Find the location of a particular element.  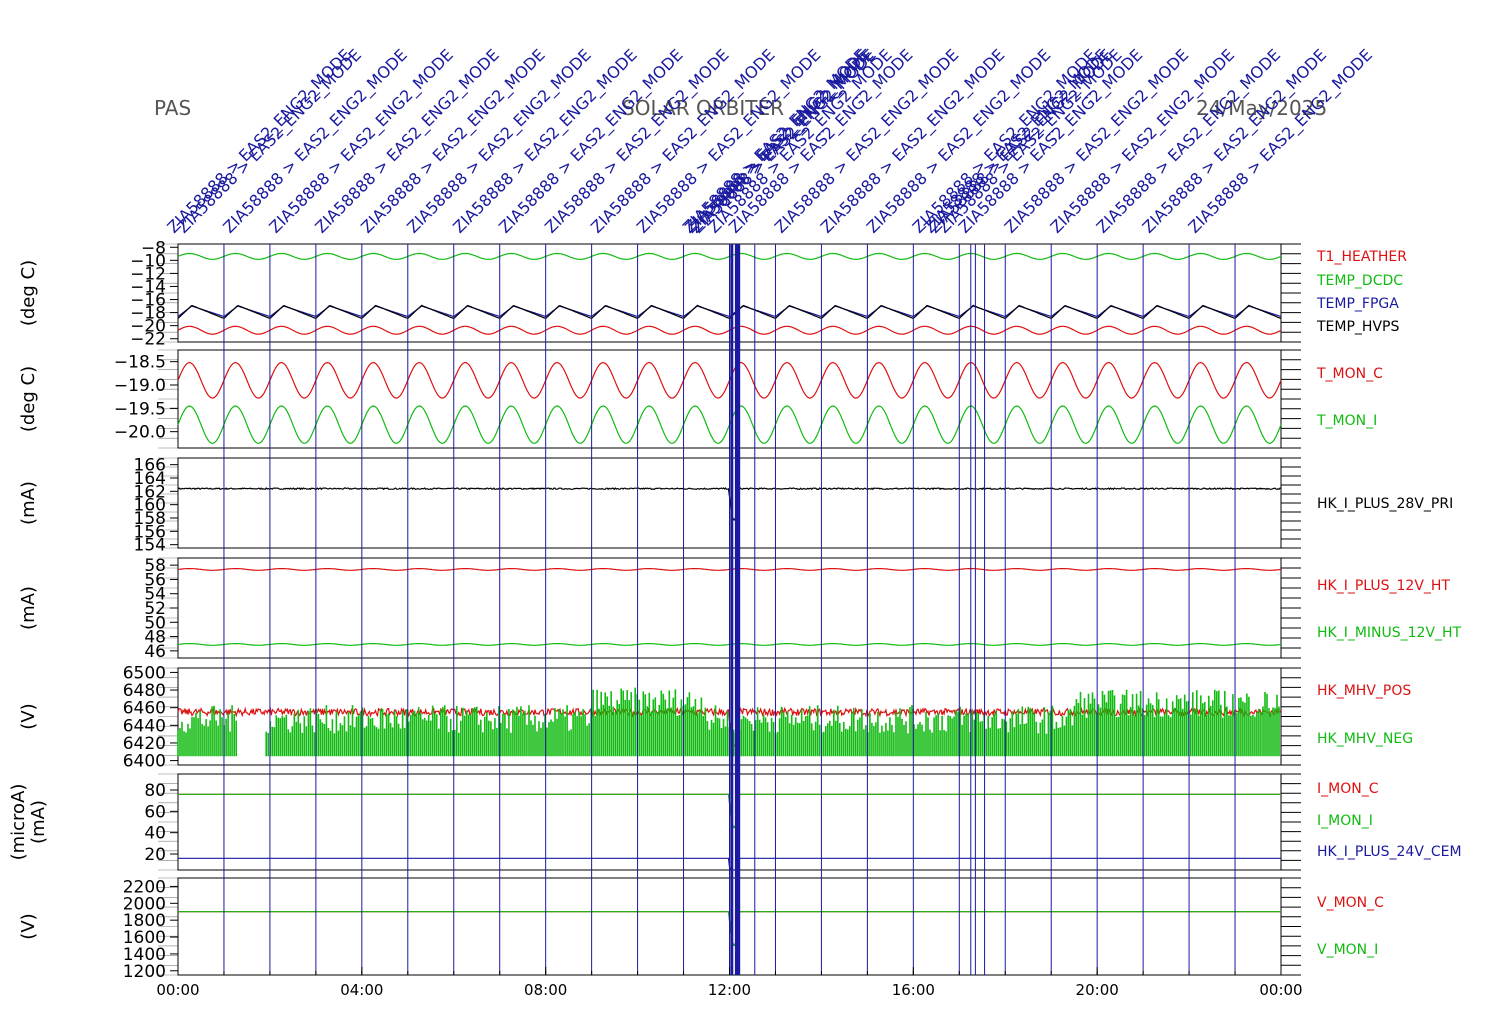

y-tick-label: 154 is located at coordinates (150, 546).